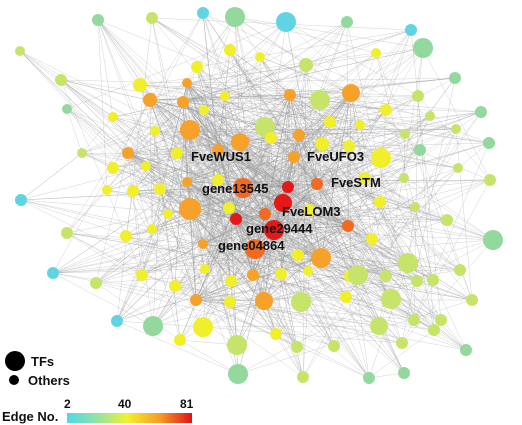 The height and width of the screenshot is (425, 522). Describe the element at coordinates (15, 361) in the screenshot. I see `tf-size-marker` at that location.